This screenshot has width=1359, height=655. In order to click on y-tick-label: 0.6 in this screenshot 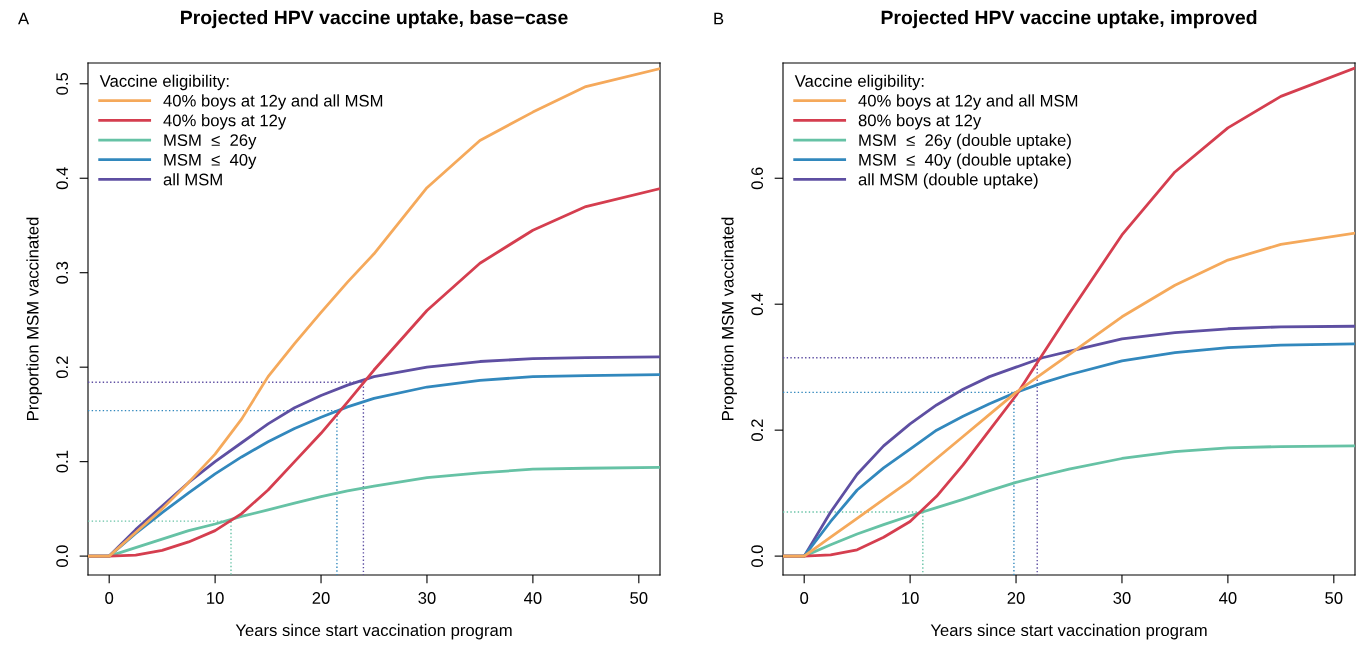, I will do `click(757, 178)`.